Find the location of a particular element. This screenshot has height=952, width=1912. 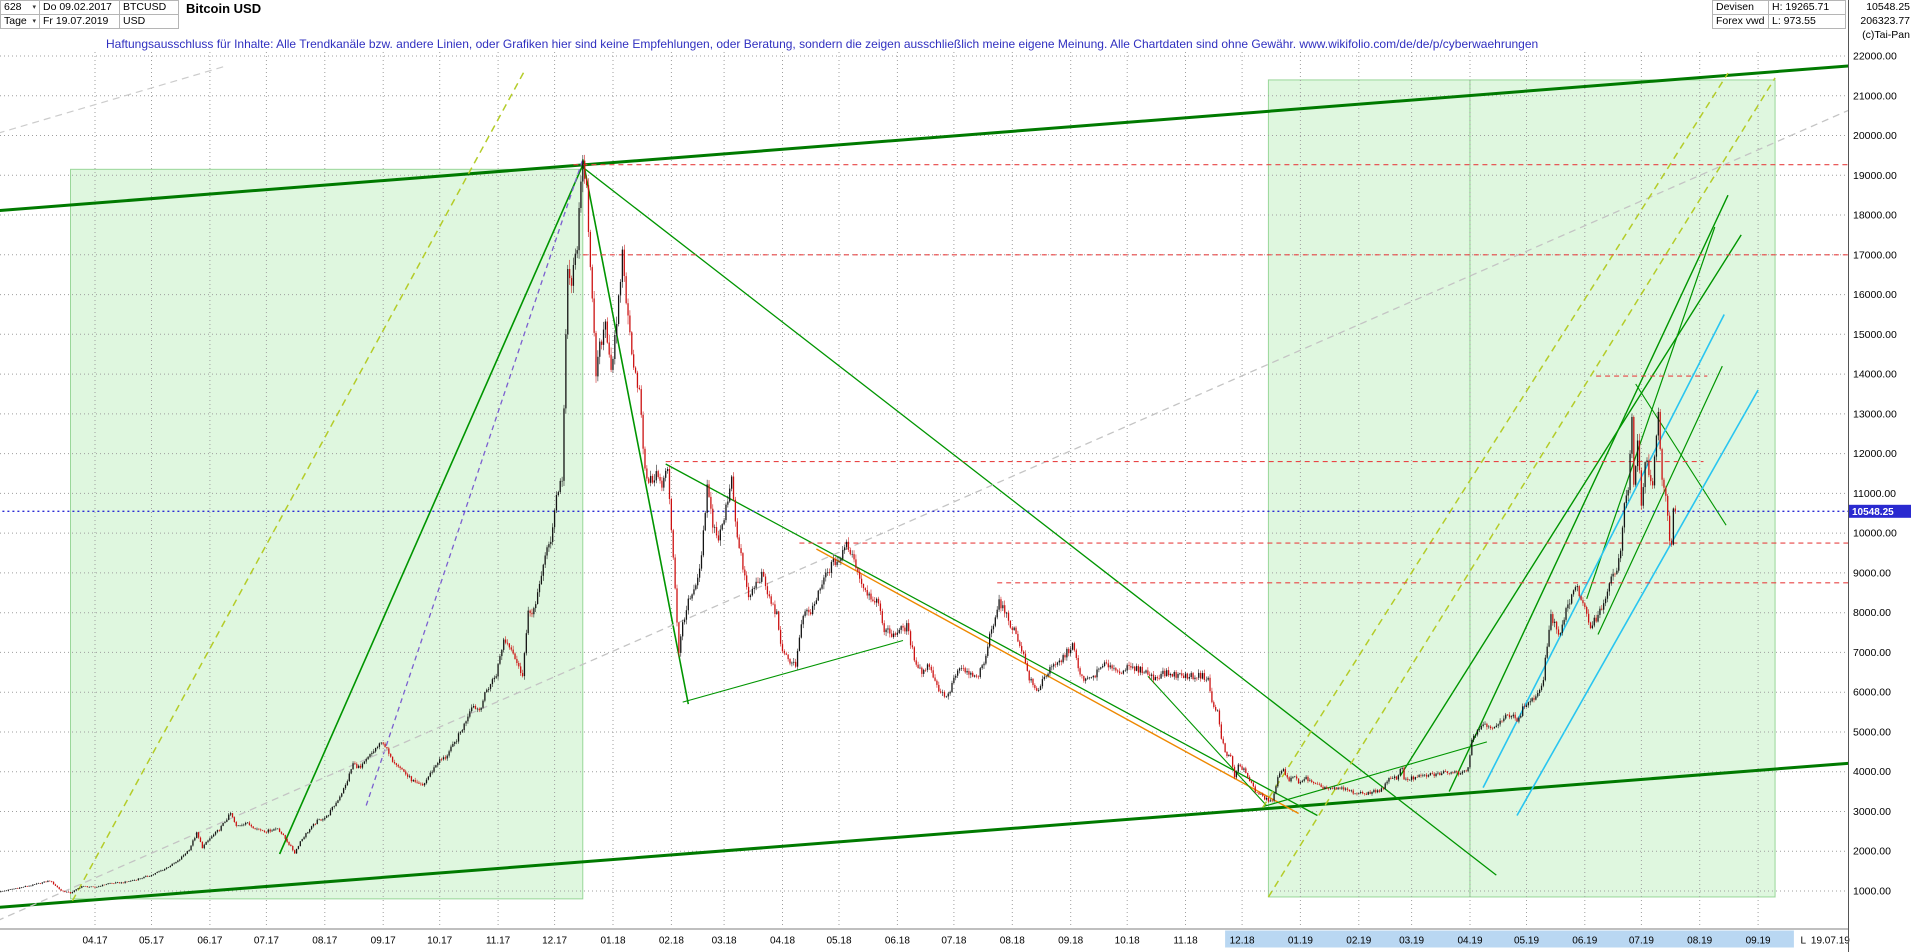

uptrend-2019-d is located at coordinates (1660, 500).